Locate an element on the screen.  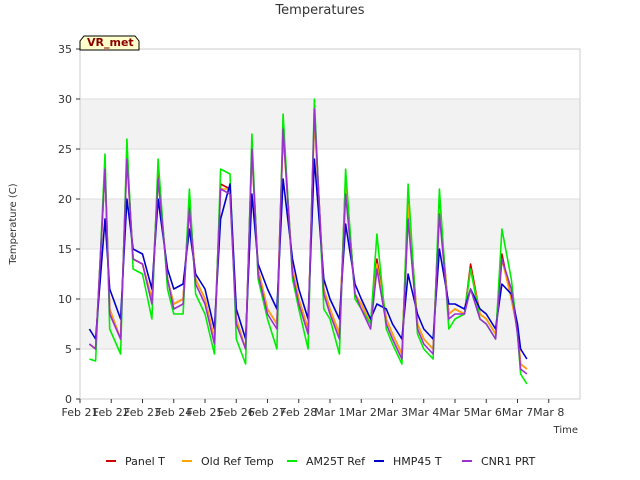
legend-label: CNR1 PRT is located at coordinates (508, 461).